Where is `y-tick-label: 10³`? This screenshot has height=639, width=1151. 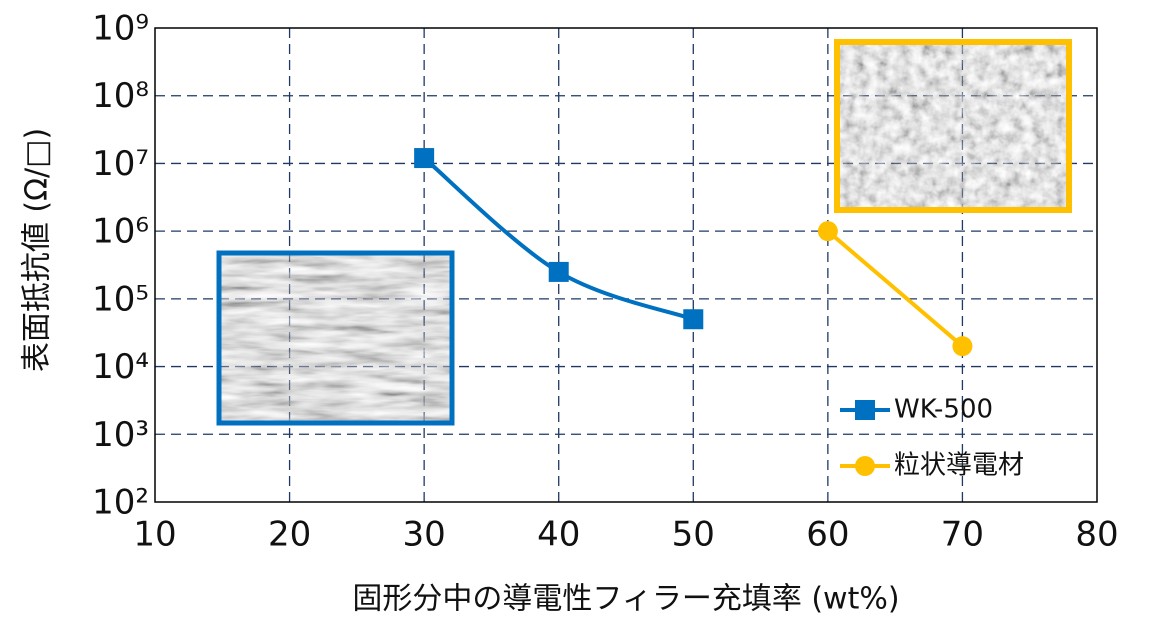 y-tick-label: 10³ is located at coordinates (120, 435).